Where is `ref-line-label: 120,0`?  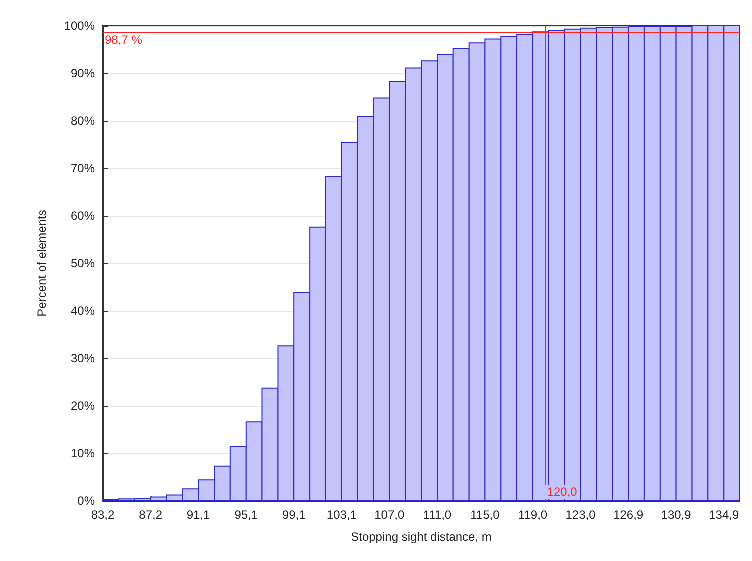 ref-line-label: 120,0 is located at coordinates (562, 492).